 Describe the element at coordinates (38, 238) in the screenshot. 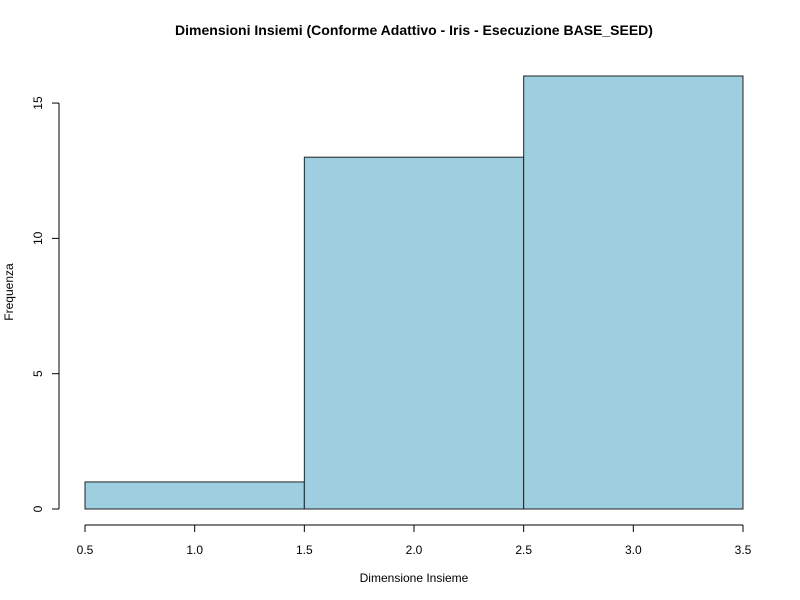

I see `y-tick-label-3: 10` at that location.